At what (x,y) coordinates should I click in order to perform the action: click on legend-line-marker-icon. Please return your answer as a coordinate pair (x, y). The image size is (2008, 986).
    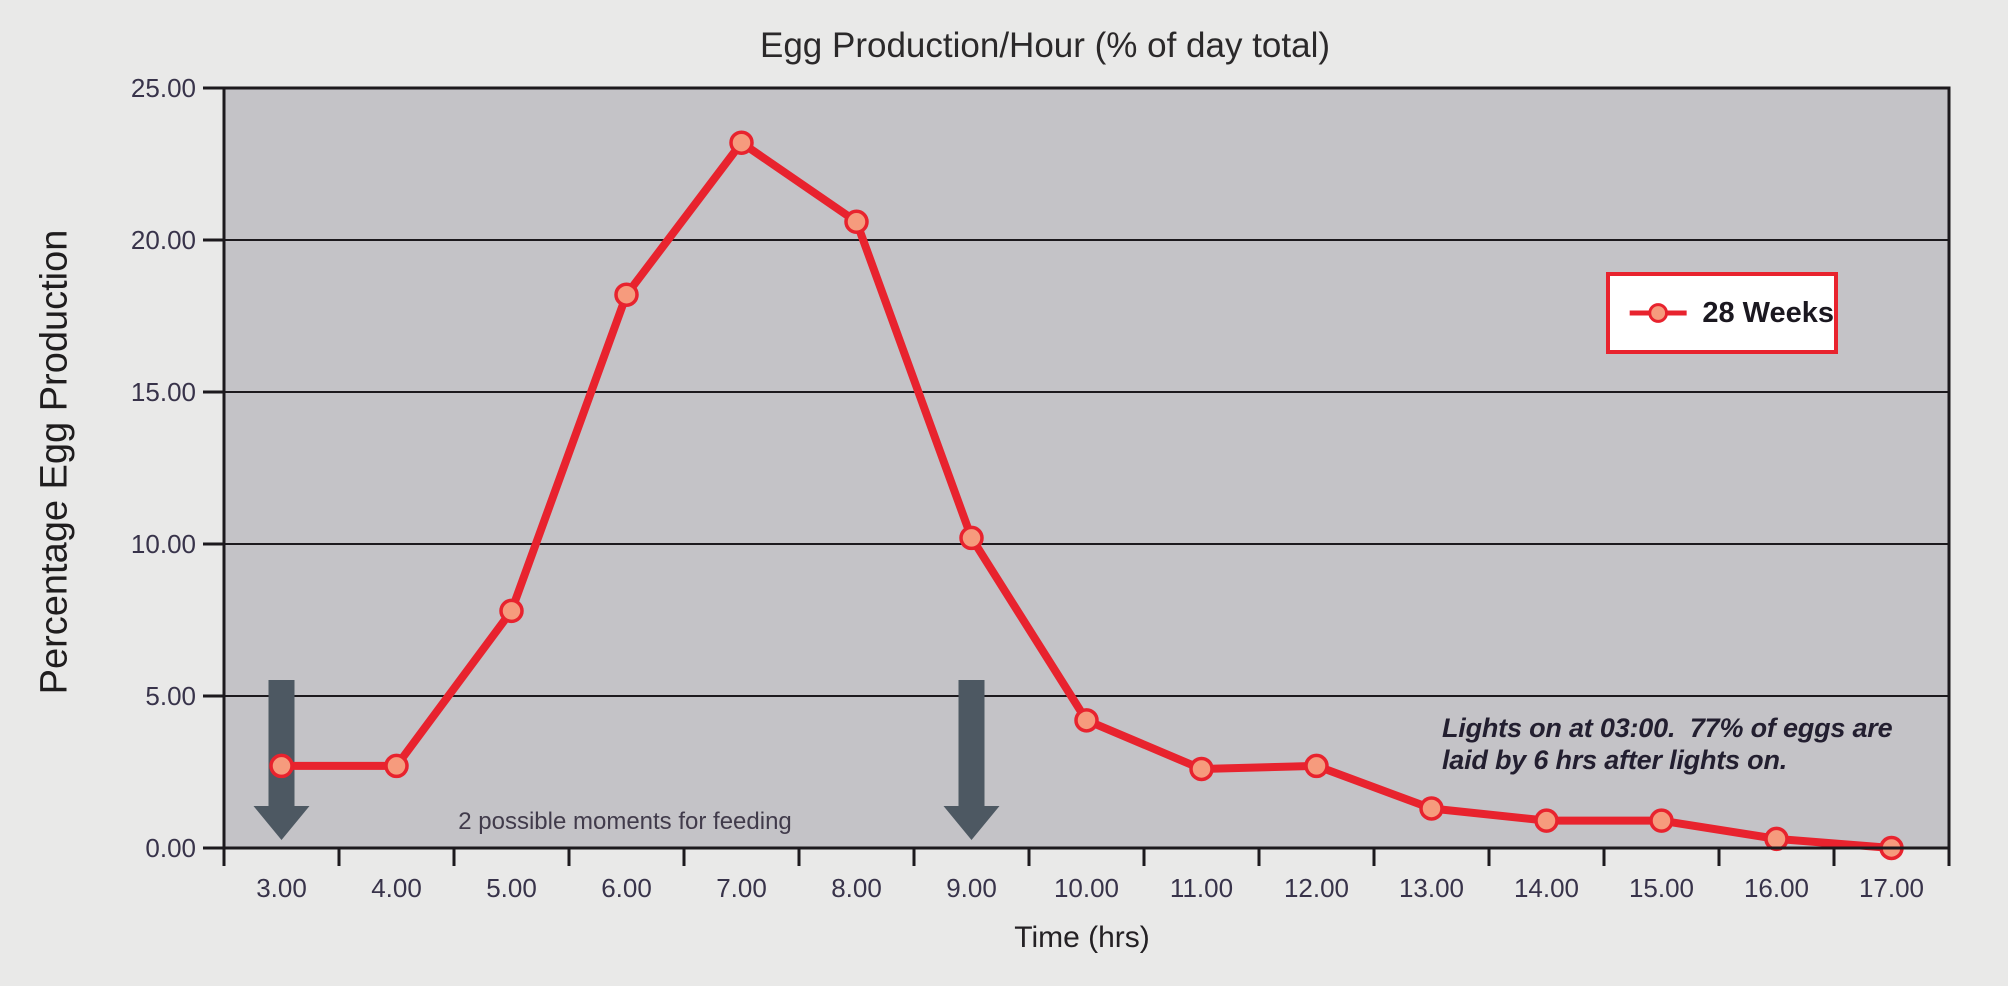
    Looking at the image, I should click on (1658, 313).